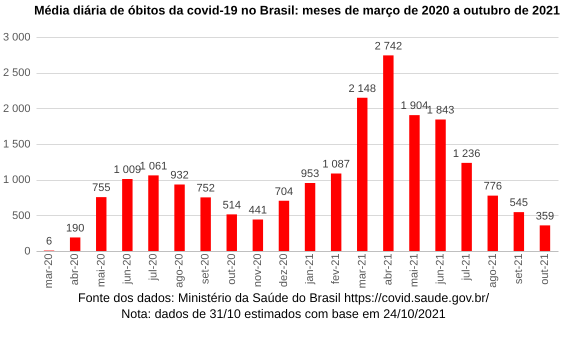  Describe the element at coordinates (440, 110) in the screenshot. I see `data-label: 1 843` at that location.